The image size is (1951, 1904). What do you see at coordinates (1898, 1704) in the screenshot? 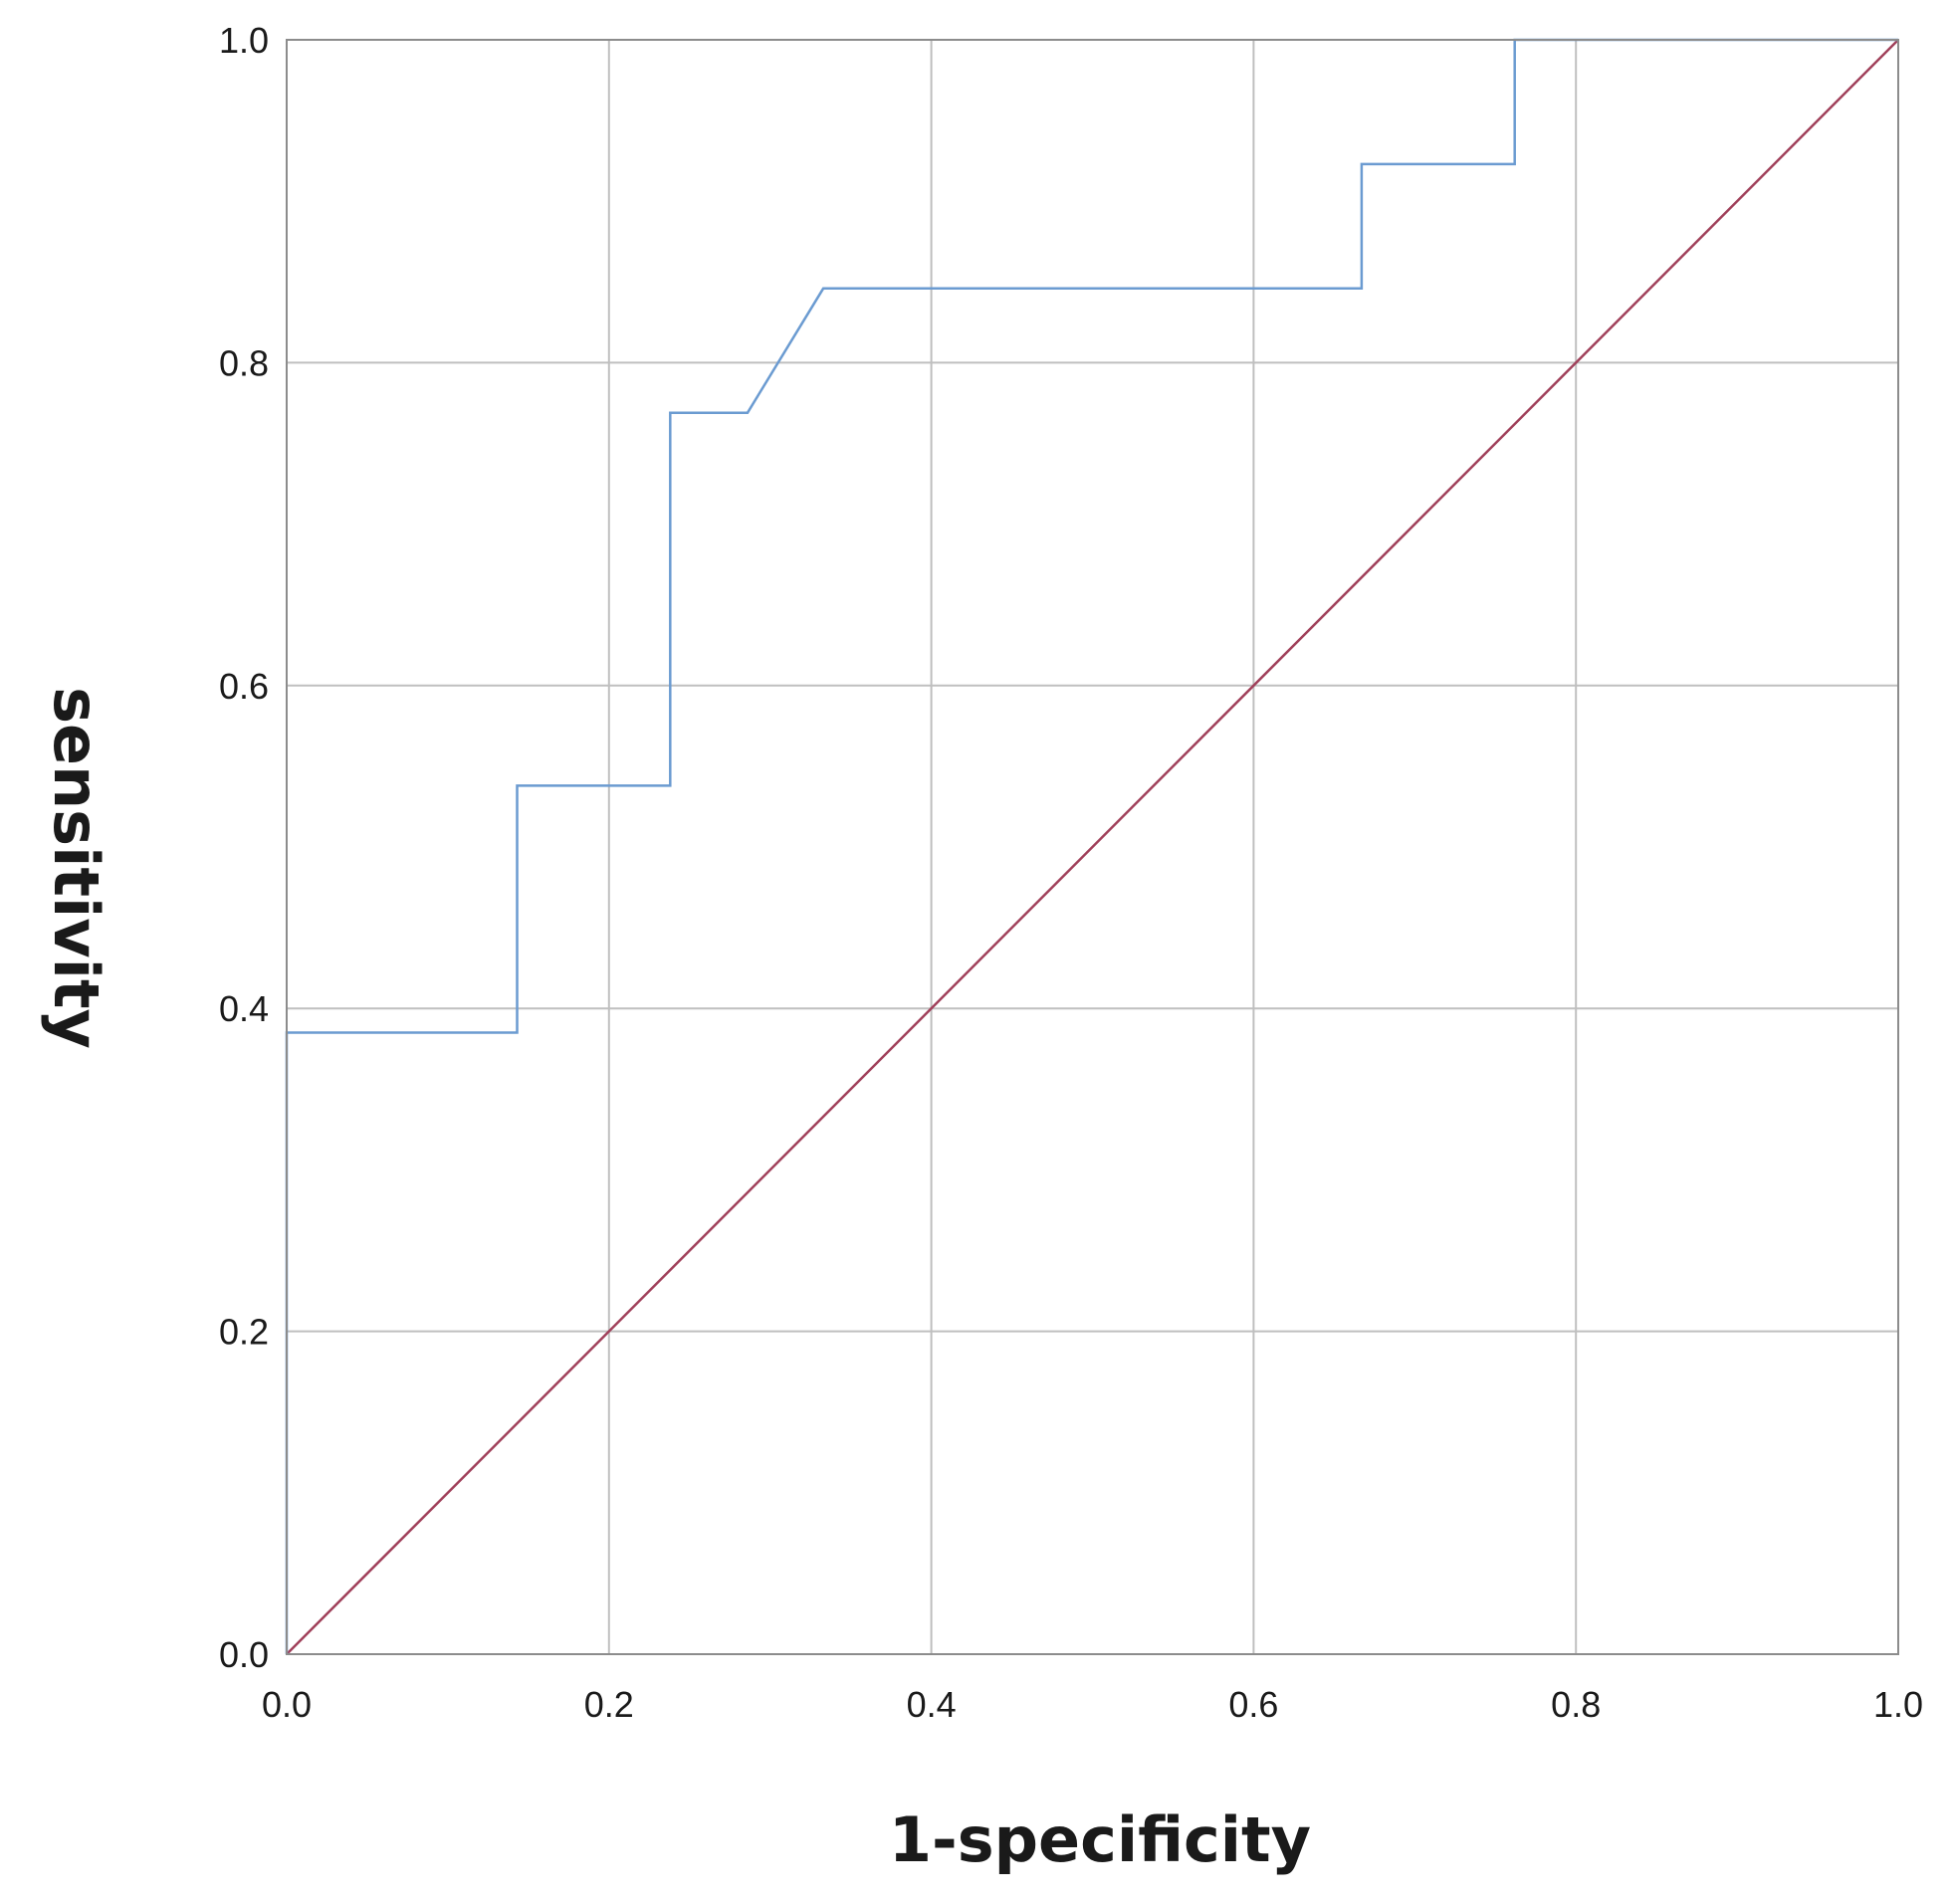
I see `x-tick-label-5: 1.0` at bounding box center [1898, 1704].